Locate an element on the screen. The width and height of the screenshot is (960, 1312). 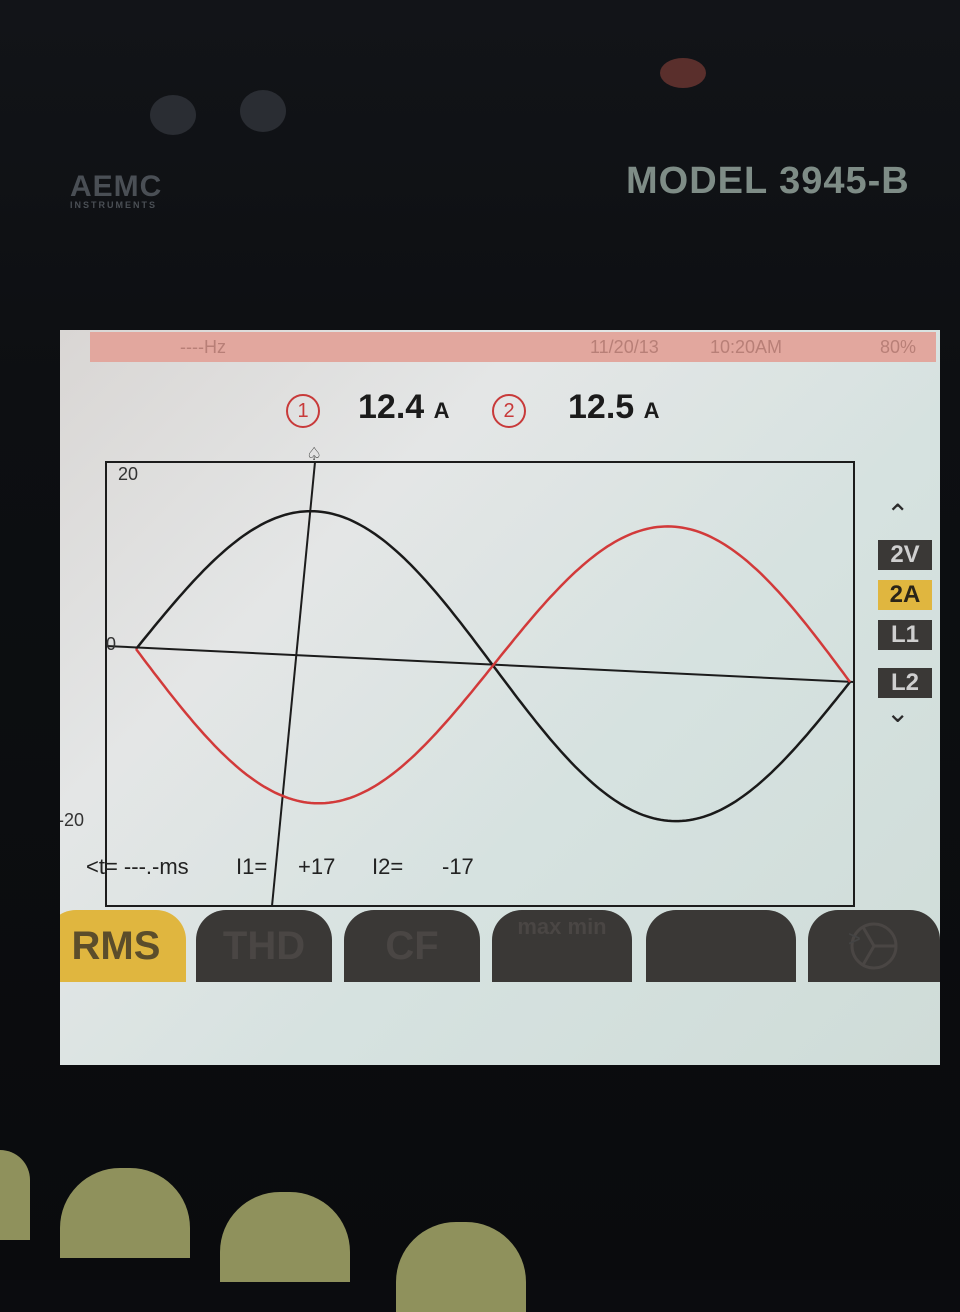
cursor-marker: ♤ is located at coordinates (314, 454).